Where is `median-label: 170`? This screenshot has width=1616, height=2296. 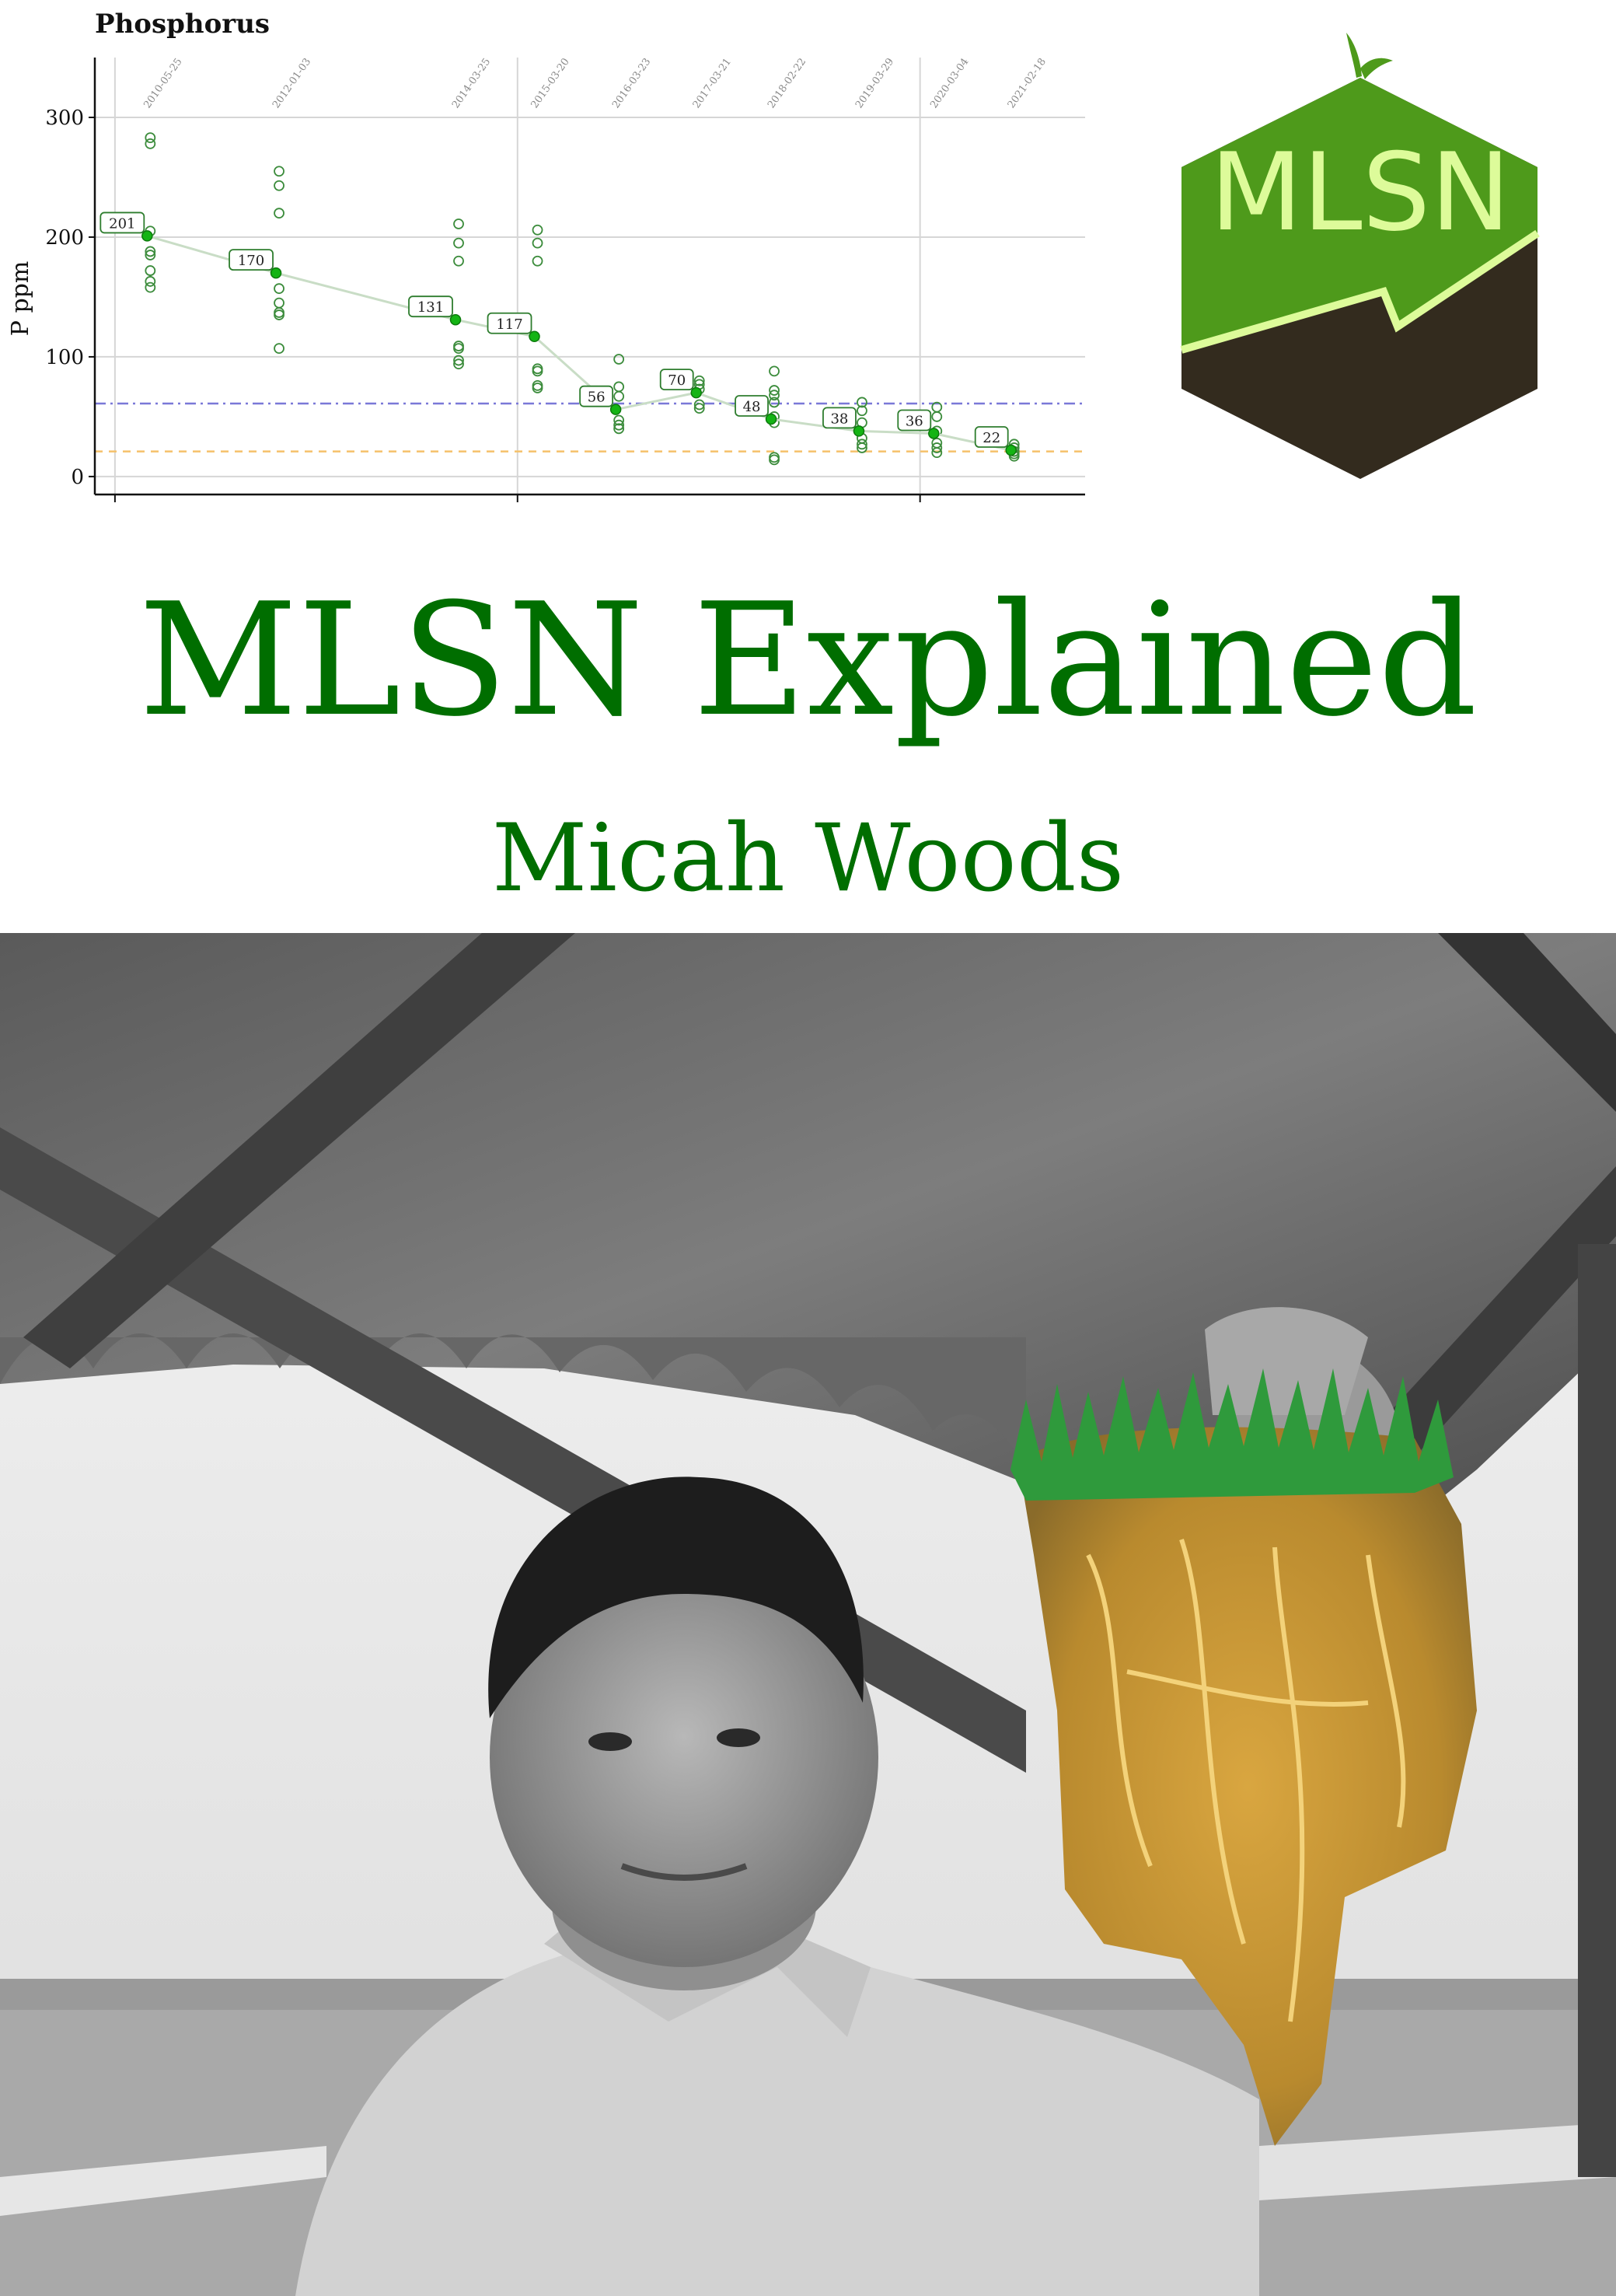 median-label: 170 is located at coordinates (251, 261).